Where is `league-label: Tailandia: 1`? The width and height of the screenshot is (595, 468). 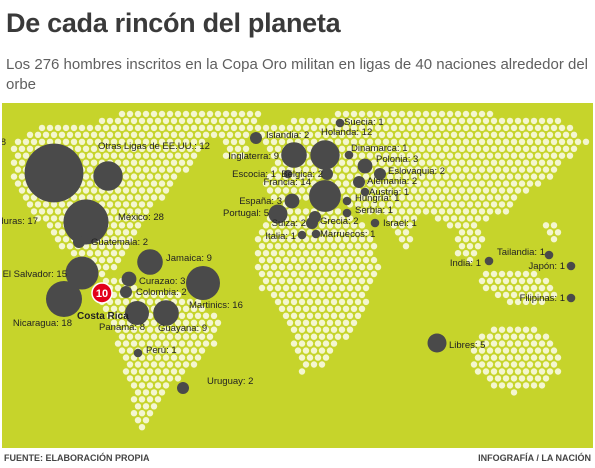
league-label: Tailandia: 1 is located at coordinates (521, 252).